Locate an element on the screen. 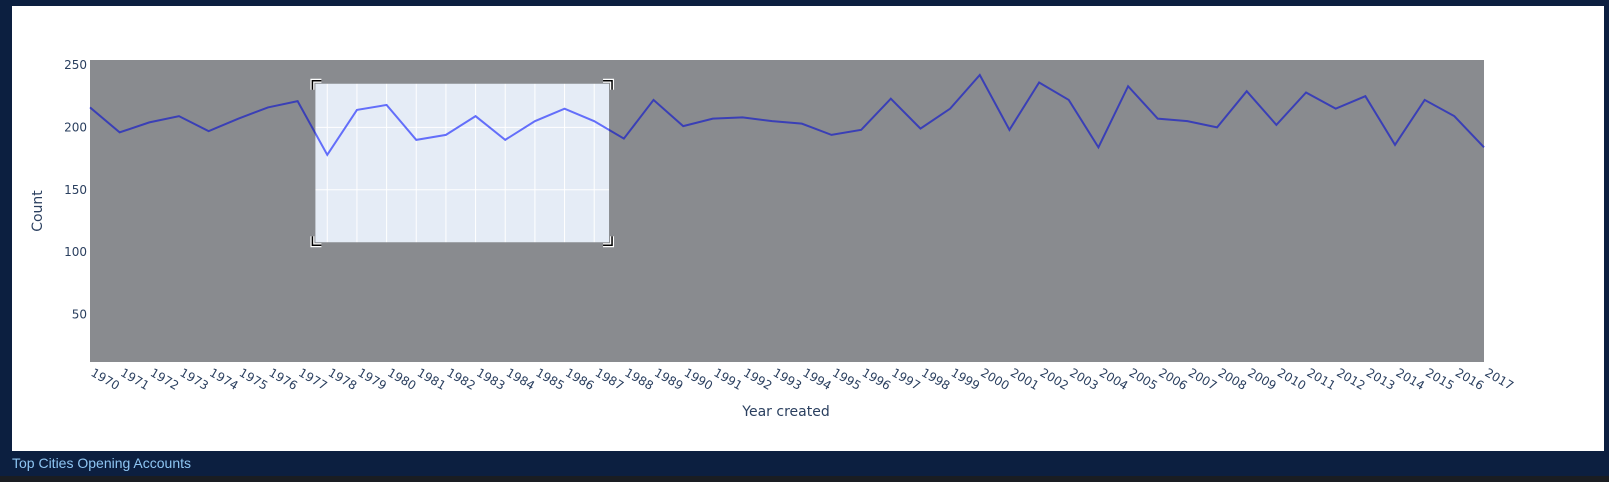 The height and width of the screenshot is (482, 1609). x-tick-label: 2015 is located at coordinates (1439, 378).